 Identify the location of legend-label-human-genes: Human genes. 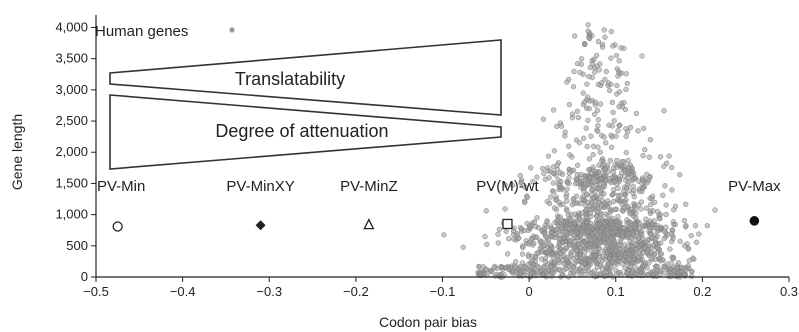
(141, 31).